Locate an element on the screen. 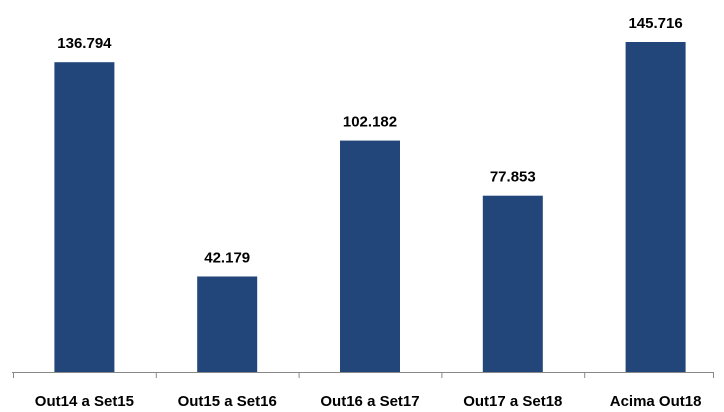 The width and height of the screenshot is (724, 412). x-tick-label: Out14 a Set15 is located at coordinates (84, 401).